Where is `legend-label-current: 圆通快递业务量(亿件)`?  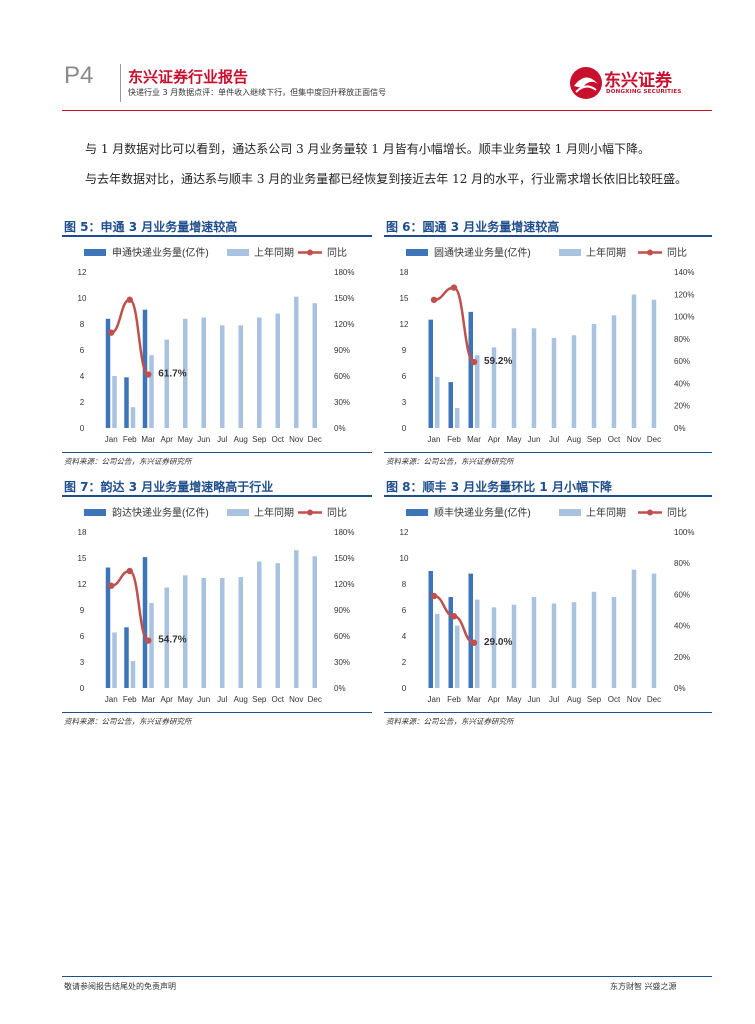 legend-label-current: 圆通快递业务量(亿件) is located at coordinates (482, 252).